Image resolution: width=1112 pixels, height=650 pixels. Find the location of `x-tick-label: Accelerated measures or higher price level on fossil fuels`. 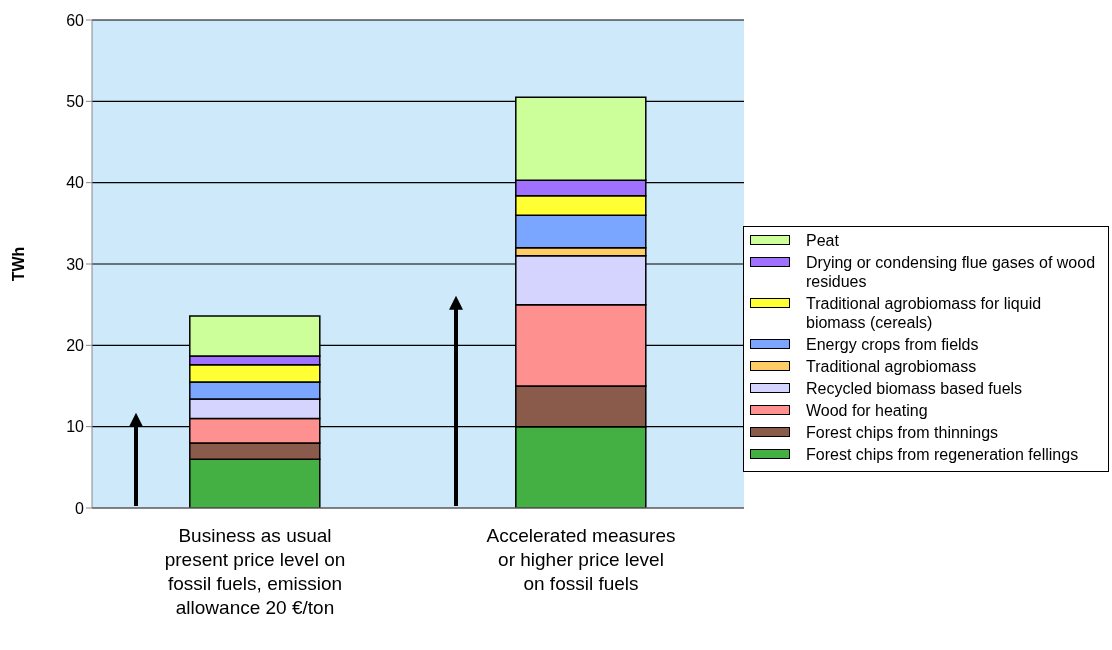

x-tick-label: Accelerated measures or higher price level on fossil fuels is located at coordinates (581, 559).